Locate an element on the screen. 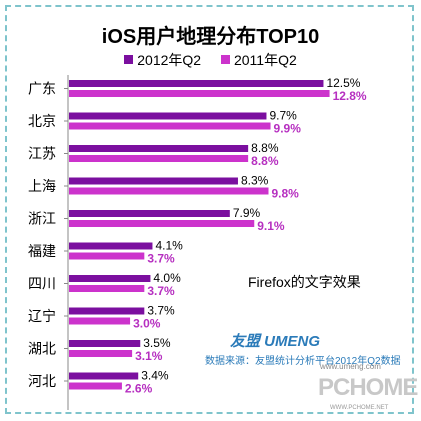  data-label: 3.0% is located at coordinates (147, 324).